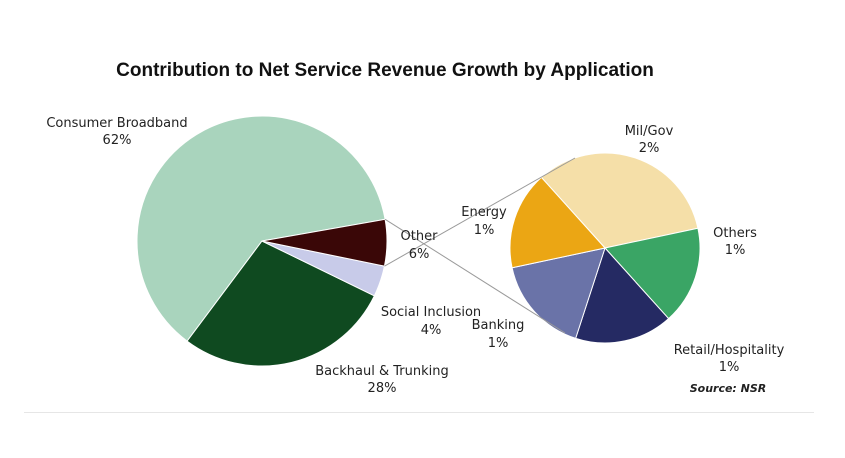  I want to click on label-mil-gov-value: 2%, so click(649, 148).